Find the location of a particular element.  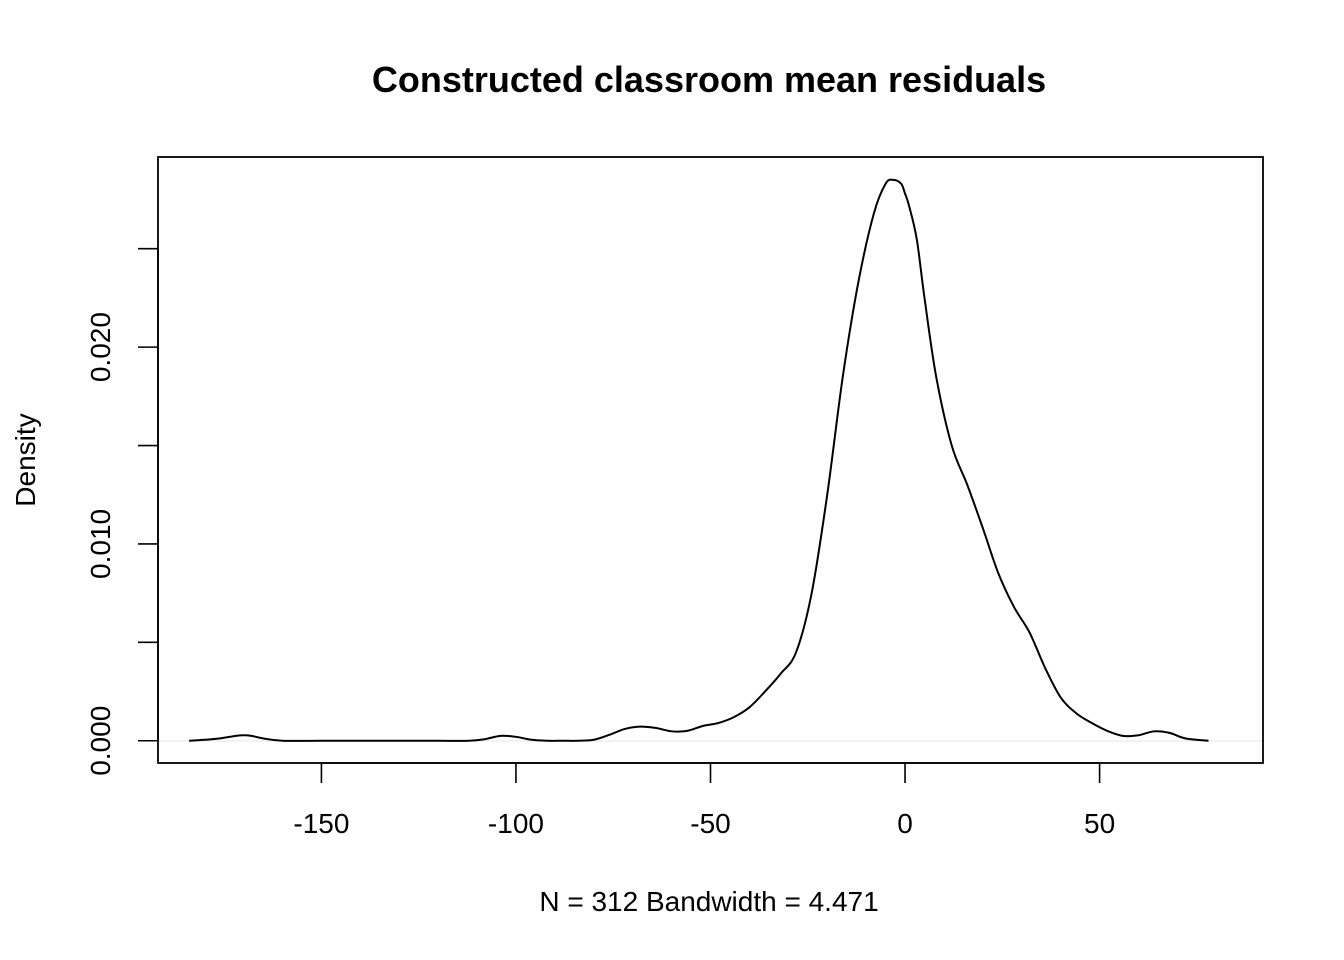

x-tick-label: -50 is located at coordinates (710, 823).